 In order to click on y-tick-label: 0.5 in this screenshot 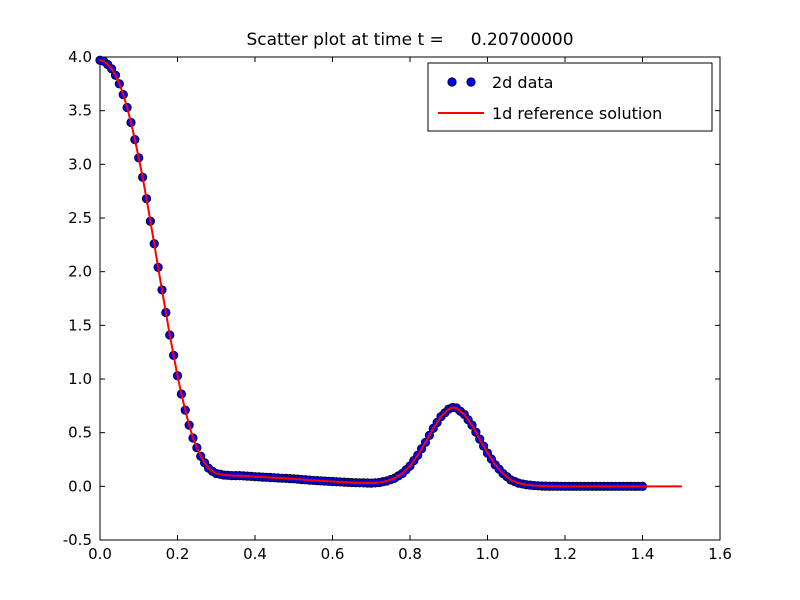, I will do `click(80, 433)`.